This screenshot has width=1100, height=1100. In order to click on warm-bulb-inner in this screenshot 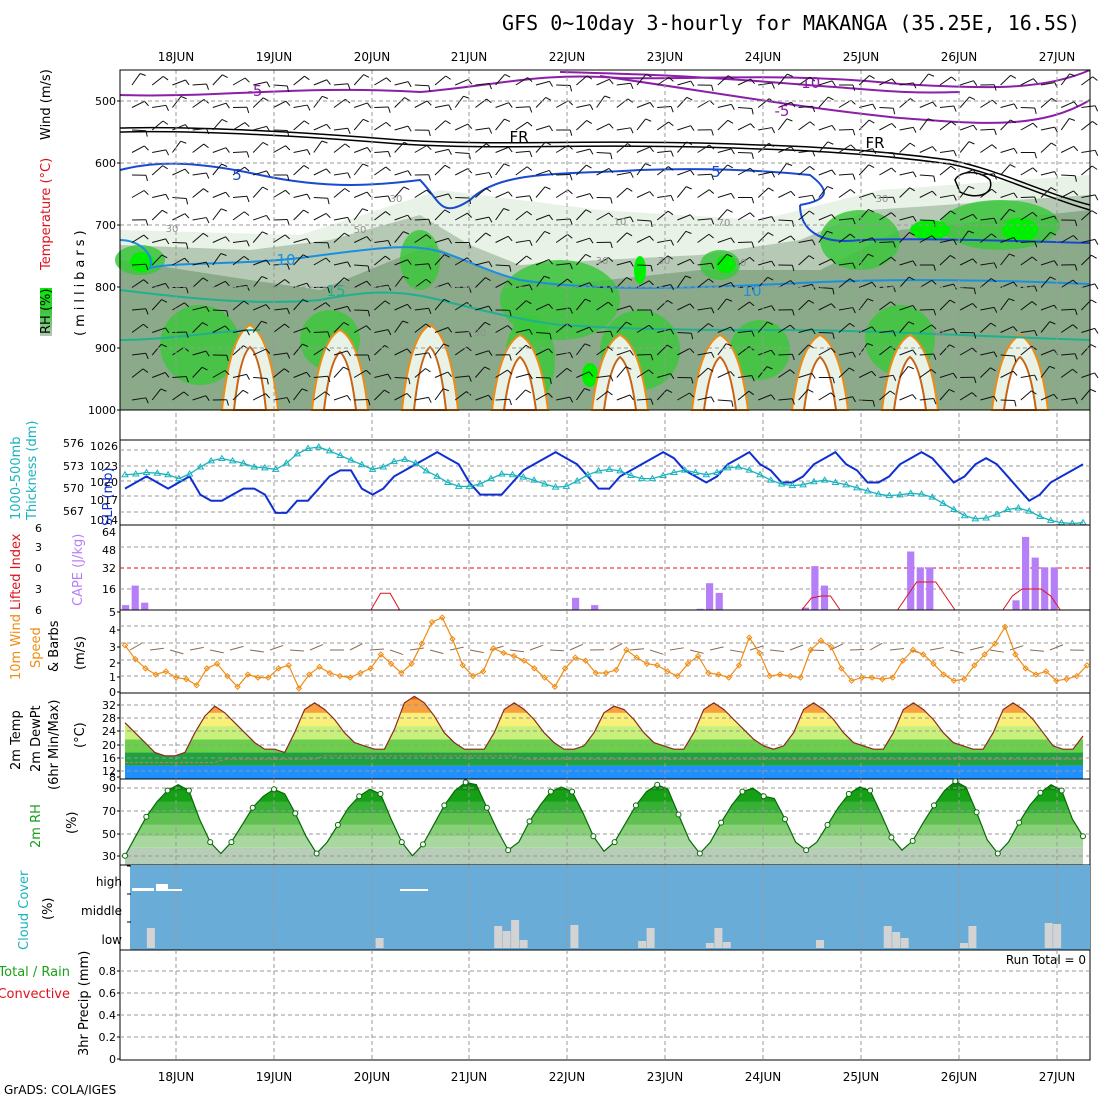, I will do `click(1020, 383)`.